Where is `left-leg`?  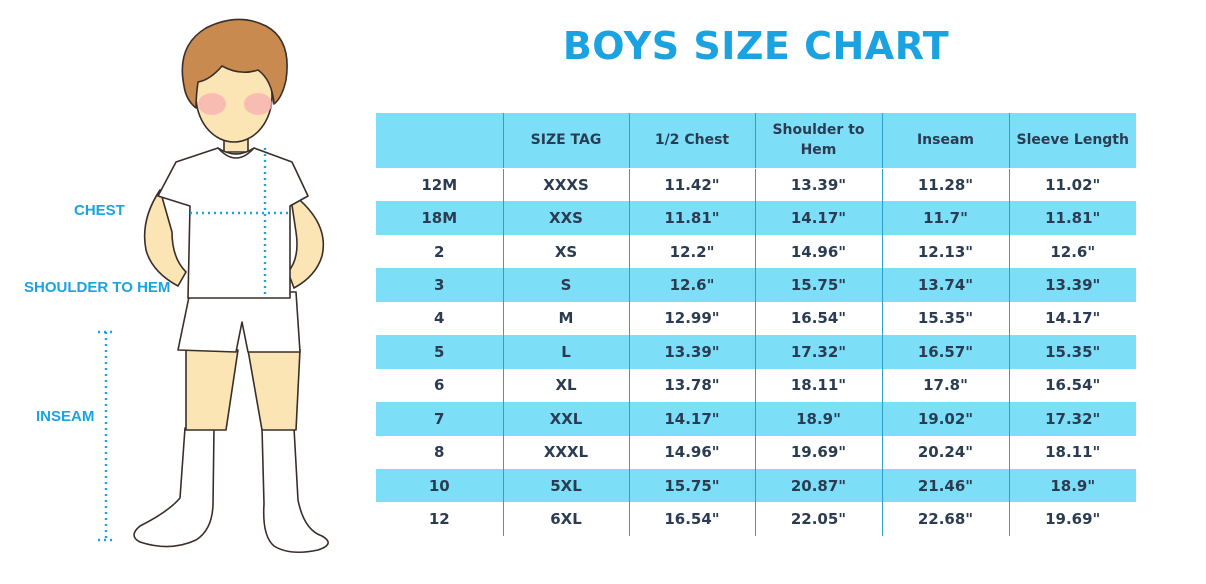
left-leg is located at coordinates (212, 390).